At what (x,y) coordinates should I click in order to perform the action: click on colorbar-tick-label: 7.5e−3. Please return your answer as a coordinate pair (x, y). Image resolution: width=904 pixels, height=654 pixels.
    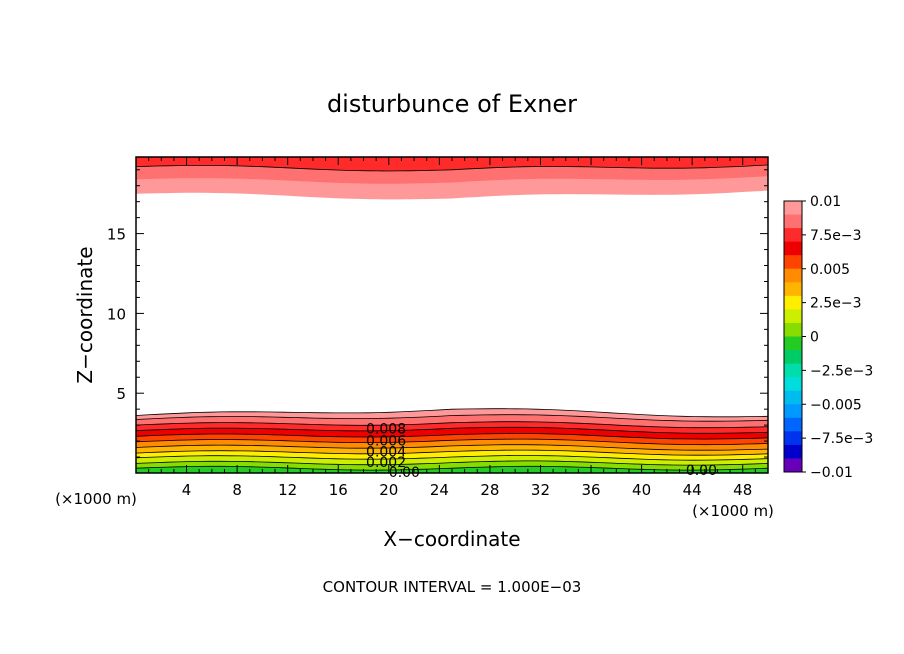
    Looking at the image, I should click on (836, 236).